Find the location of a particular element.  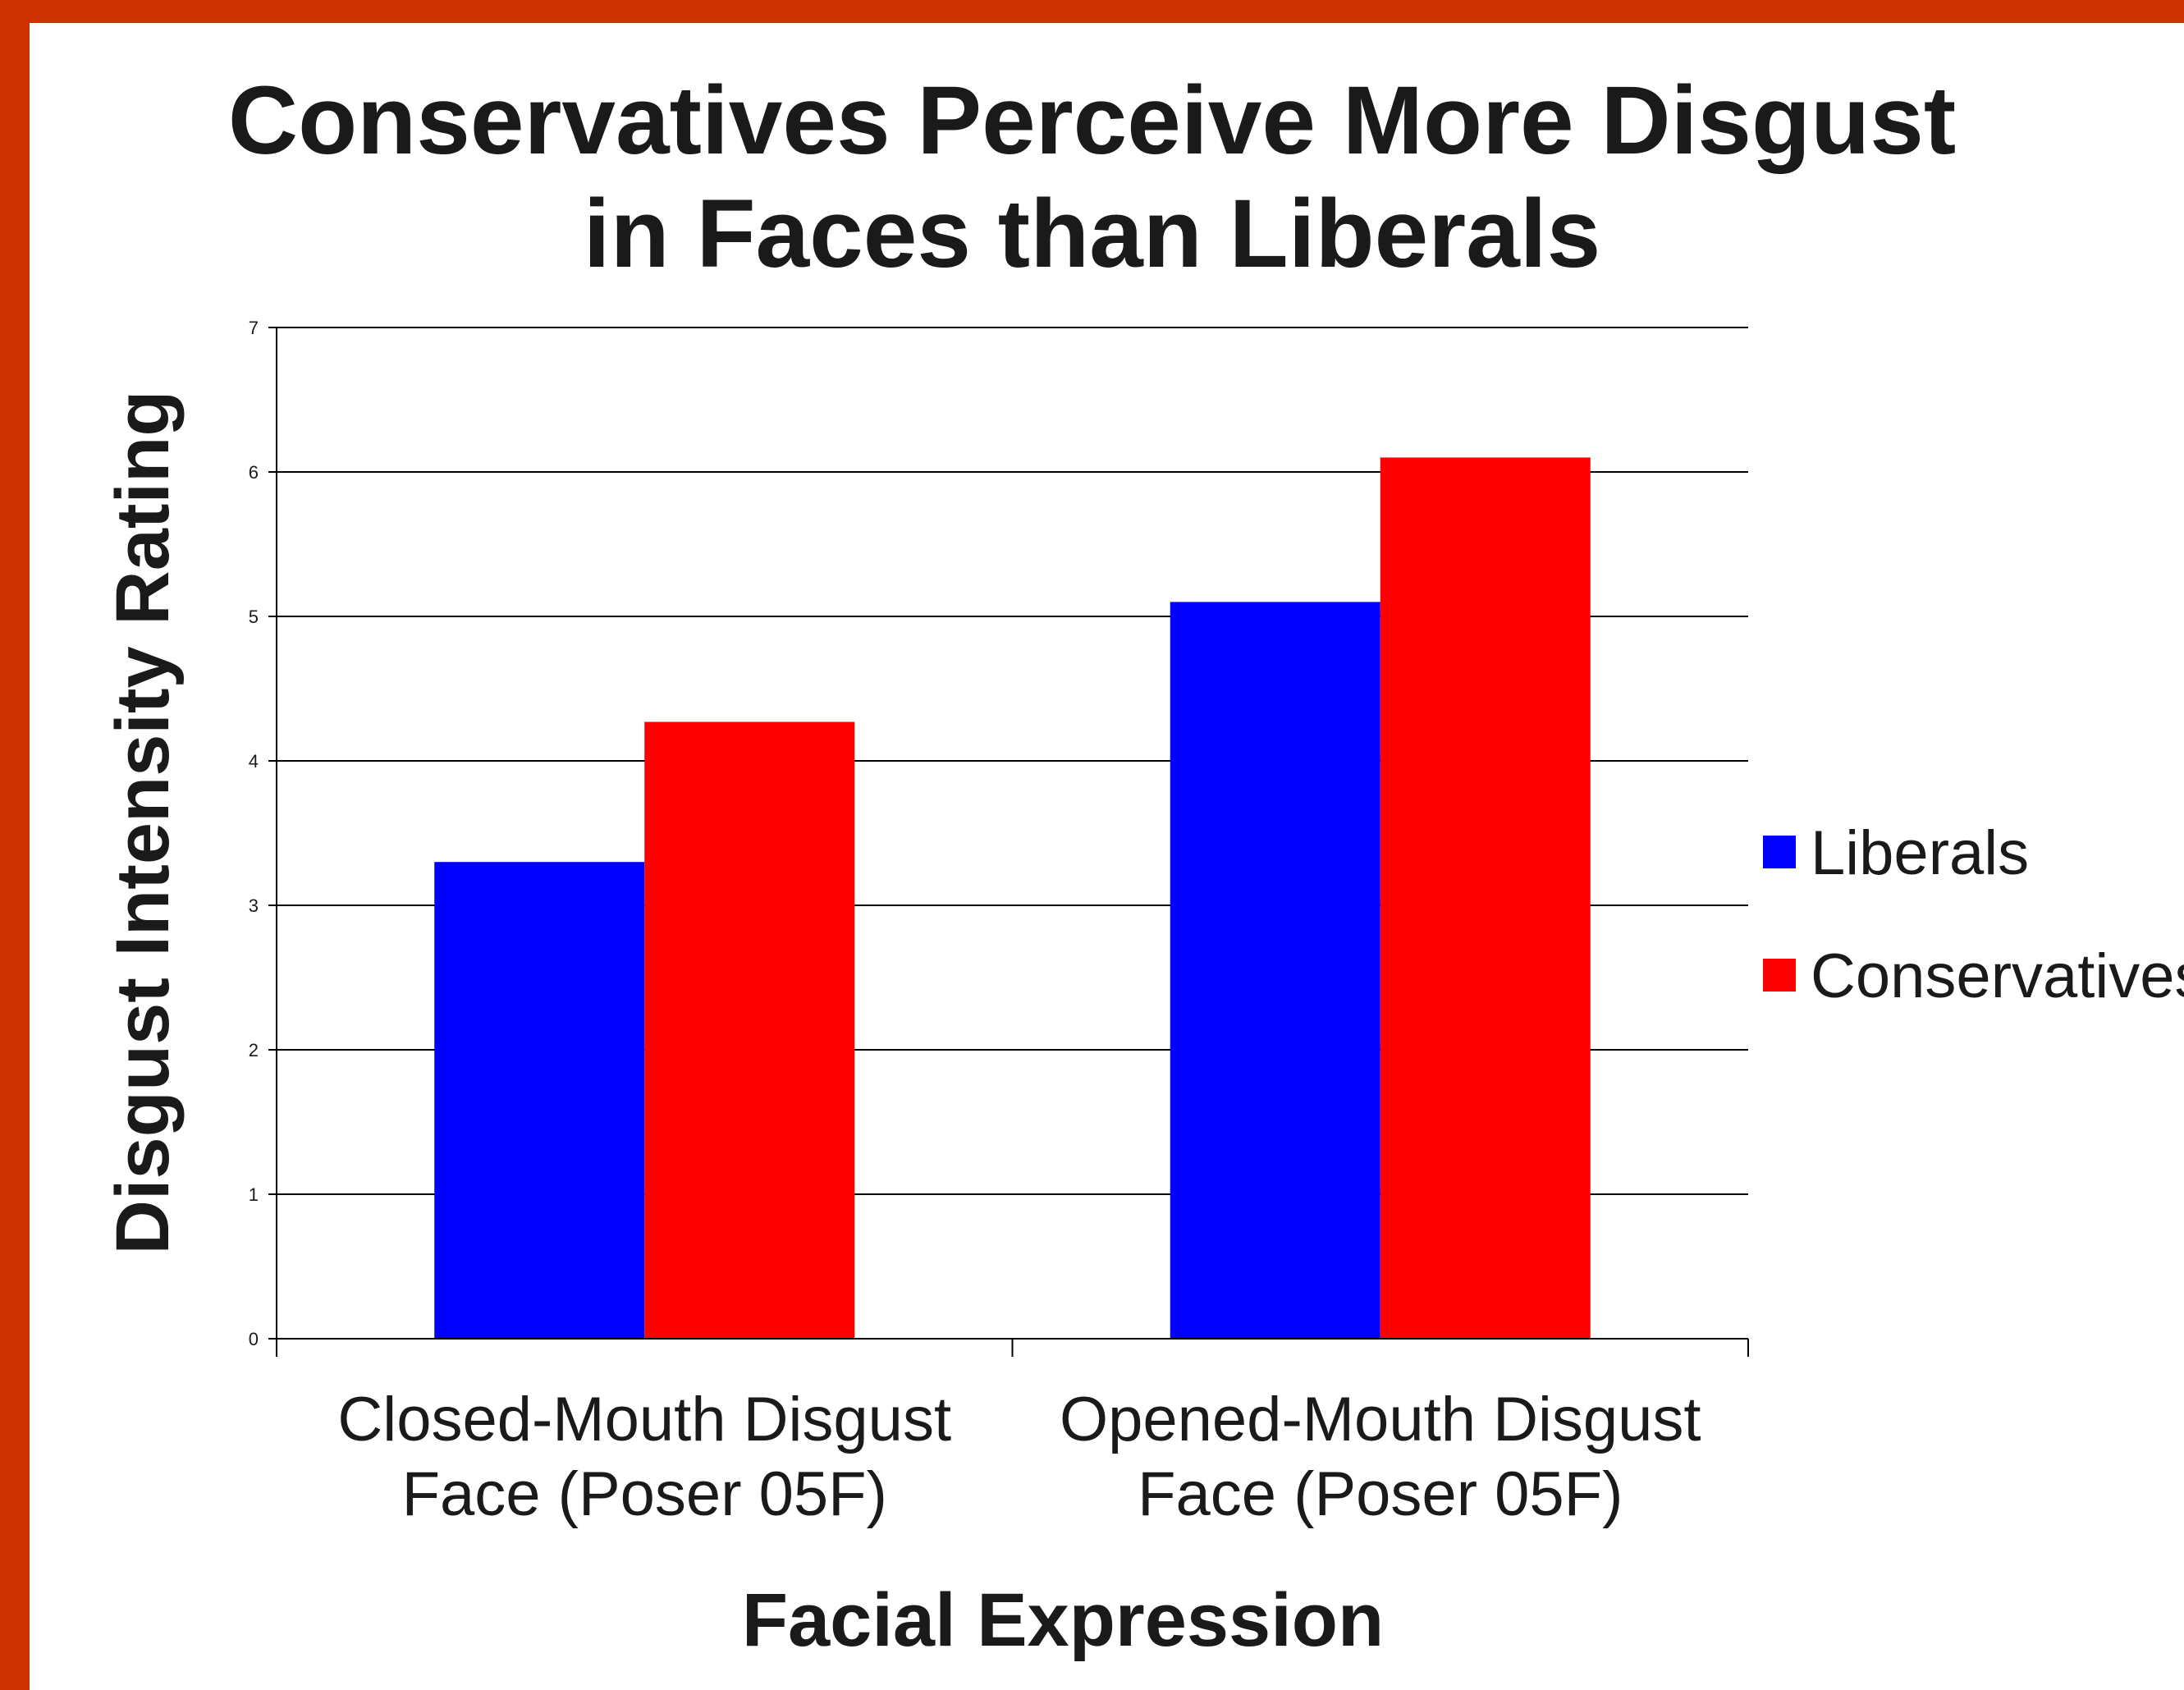

y-tick-label: 4 is located at coordinates (254, 761).